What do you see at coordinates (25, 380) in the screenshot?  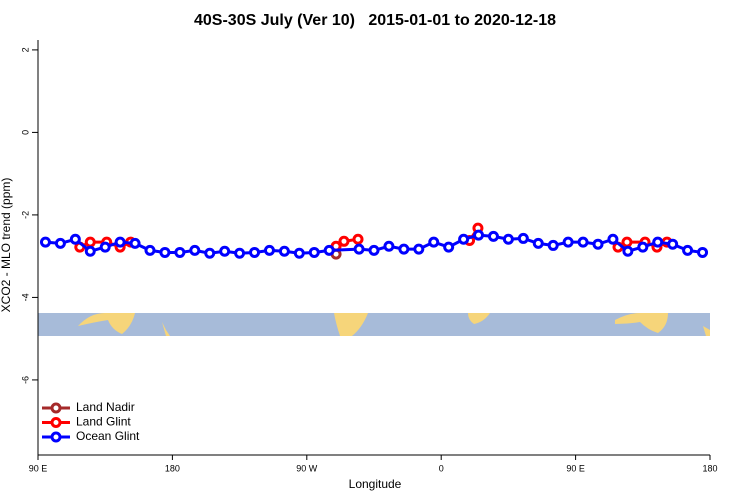 I see `y-tick-label: -6` at bounding box center [25, 380].